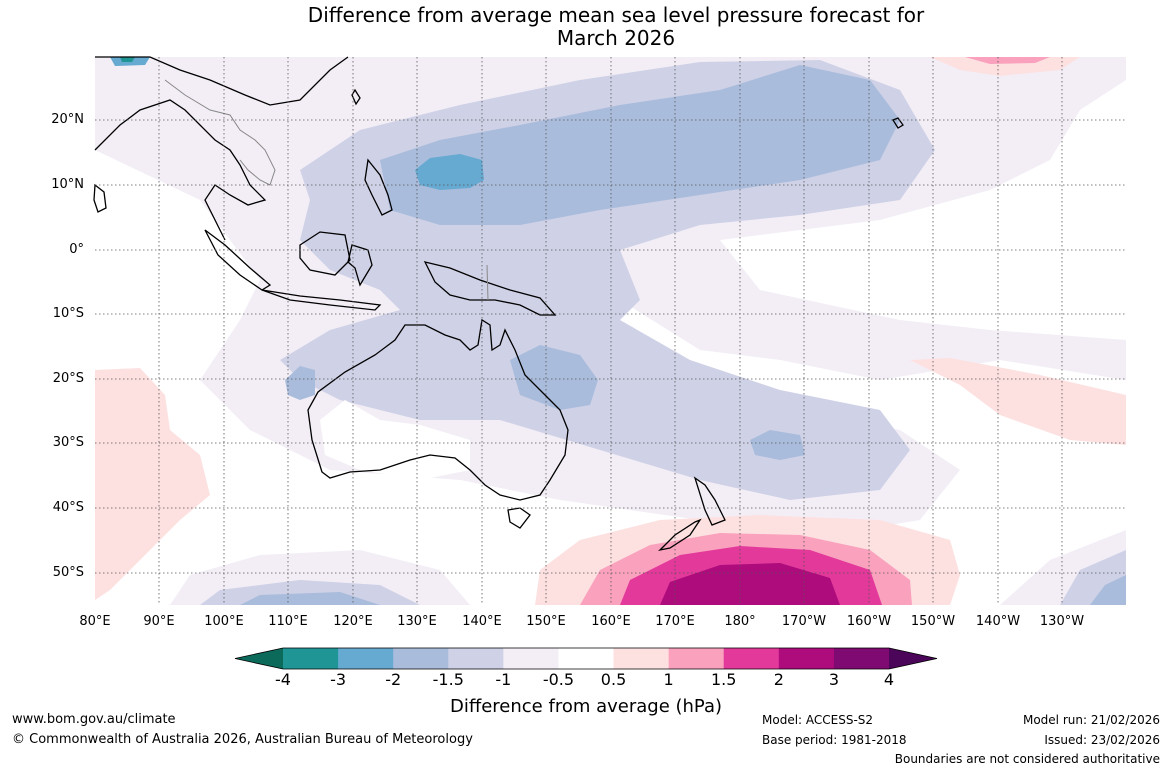 This screenshot has width=1173, height=770. What do you see at coordinates (68, 572) in the screenshot?
I see `lat-label-50s: 50°S` at bounding box center [68, 572].